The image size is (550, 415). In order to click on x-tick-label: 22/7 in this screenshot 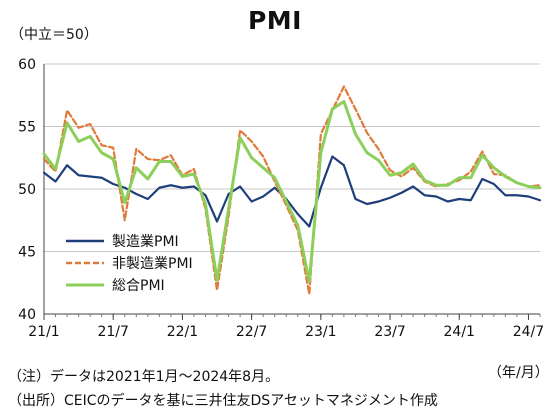, I will do `click(251, 332)`.